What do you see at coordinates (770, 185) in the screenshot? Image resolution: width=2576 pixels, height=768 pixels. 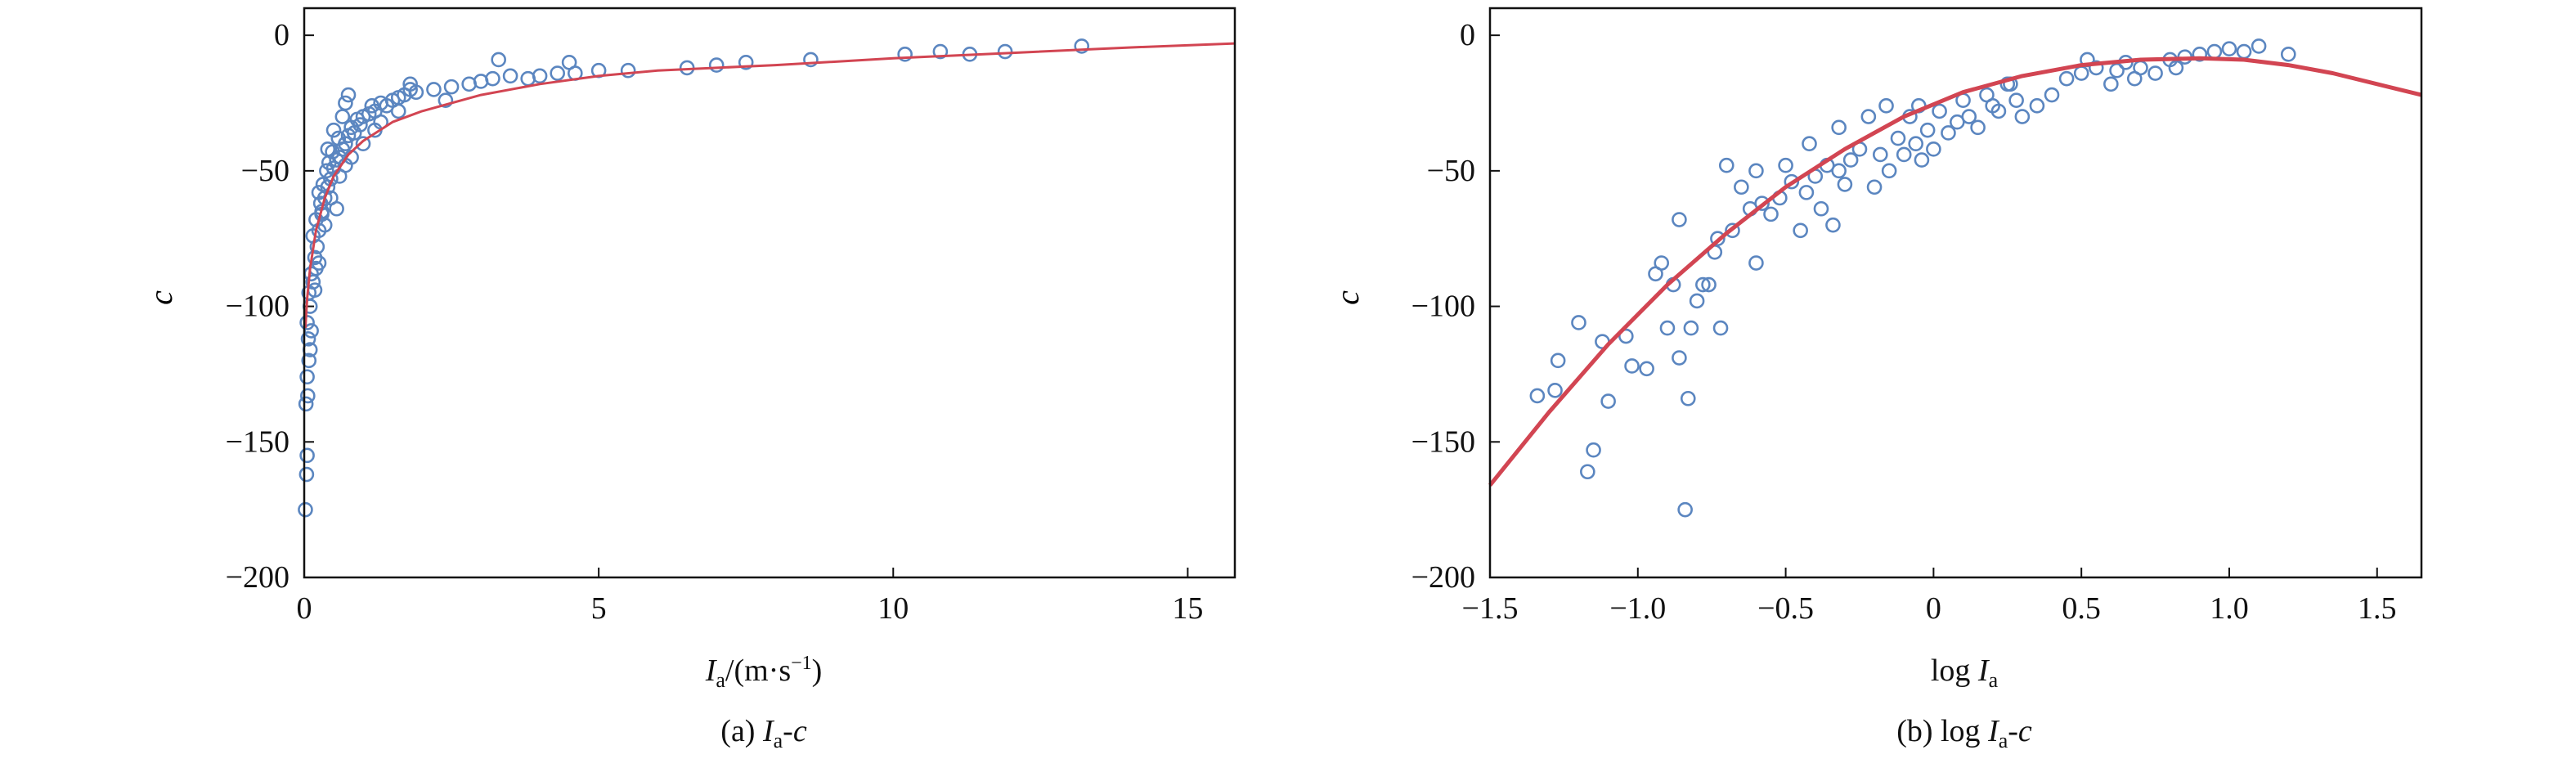 I see `chart-a-fit-curve` at bounding box center [770, 185].